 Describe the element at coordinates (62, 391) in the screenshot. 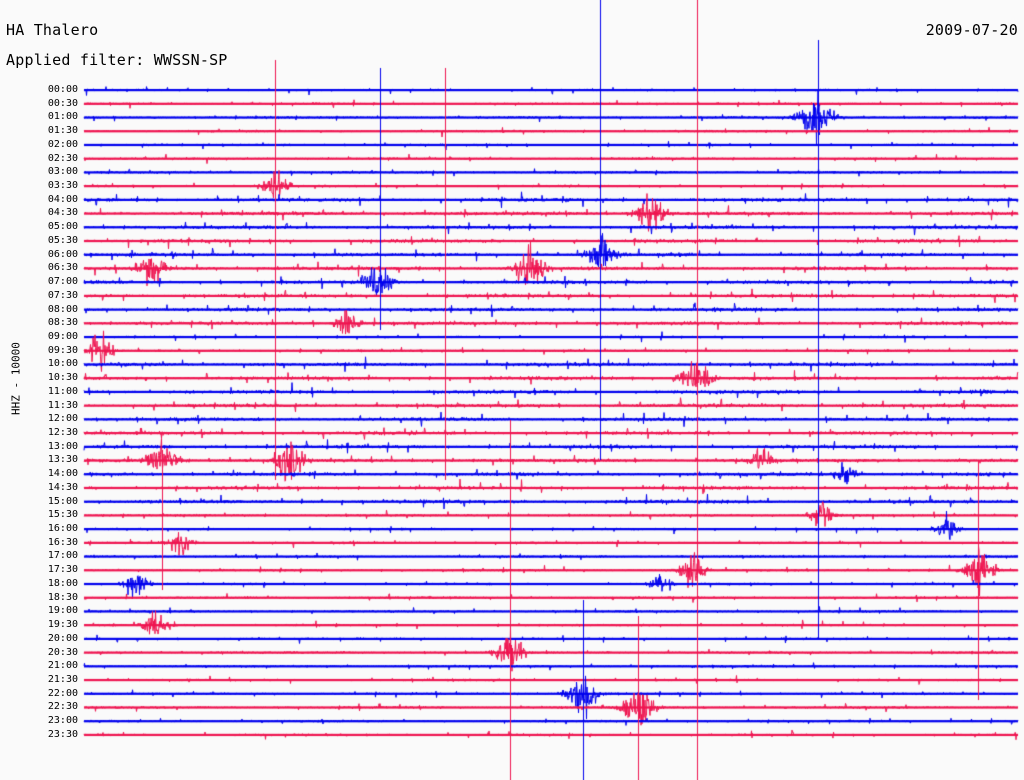

I see `time-label: 11:00` at that location.